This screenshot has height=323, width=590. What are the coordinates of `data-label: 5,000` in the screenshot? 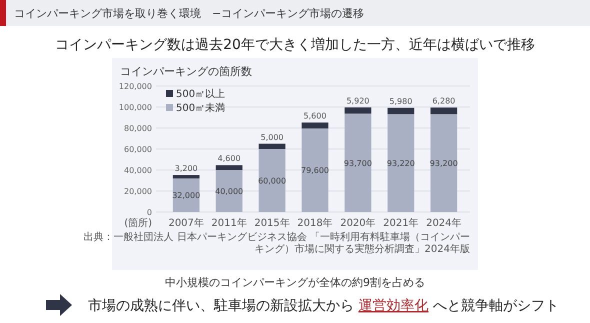 It's located at (272, 137).